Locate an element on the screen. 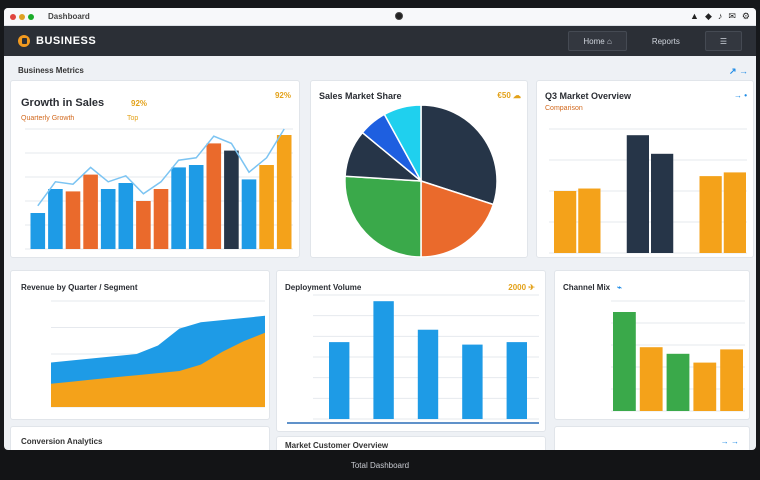 Image resolution: width=760 pixels, height=480 pixels. card-market-overview: Q3 Market Overview Comparison → • is located at coordinates (645, 169).